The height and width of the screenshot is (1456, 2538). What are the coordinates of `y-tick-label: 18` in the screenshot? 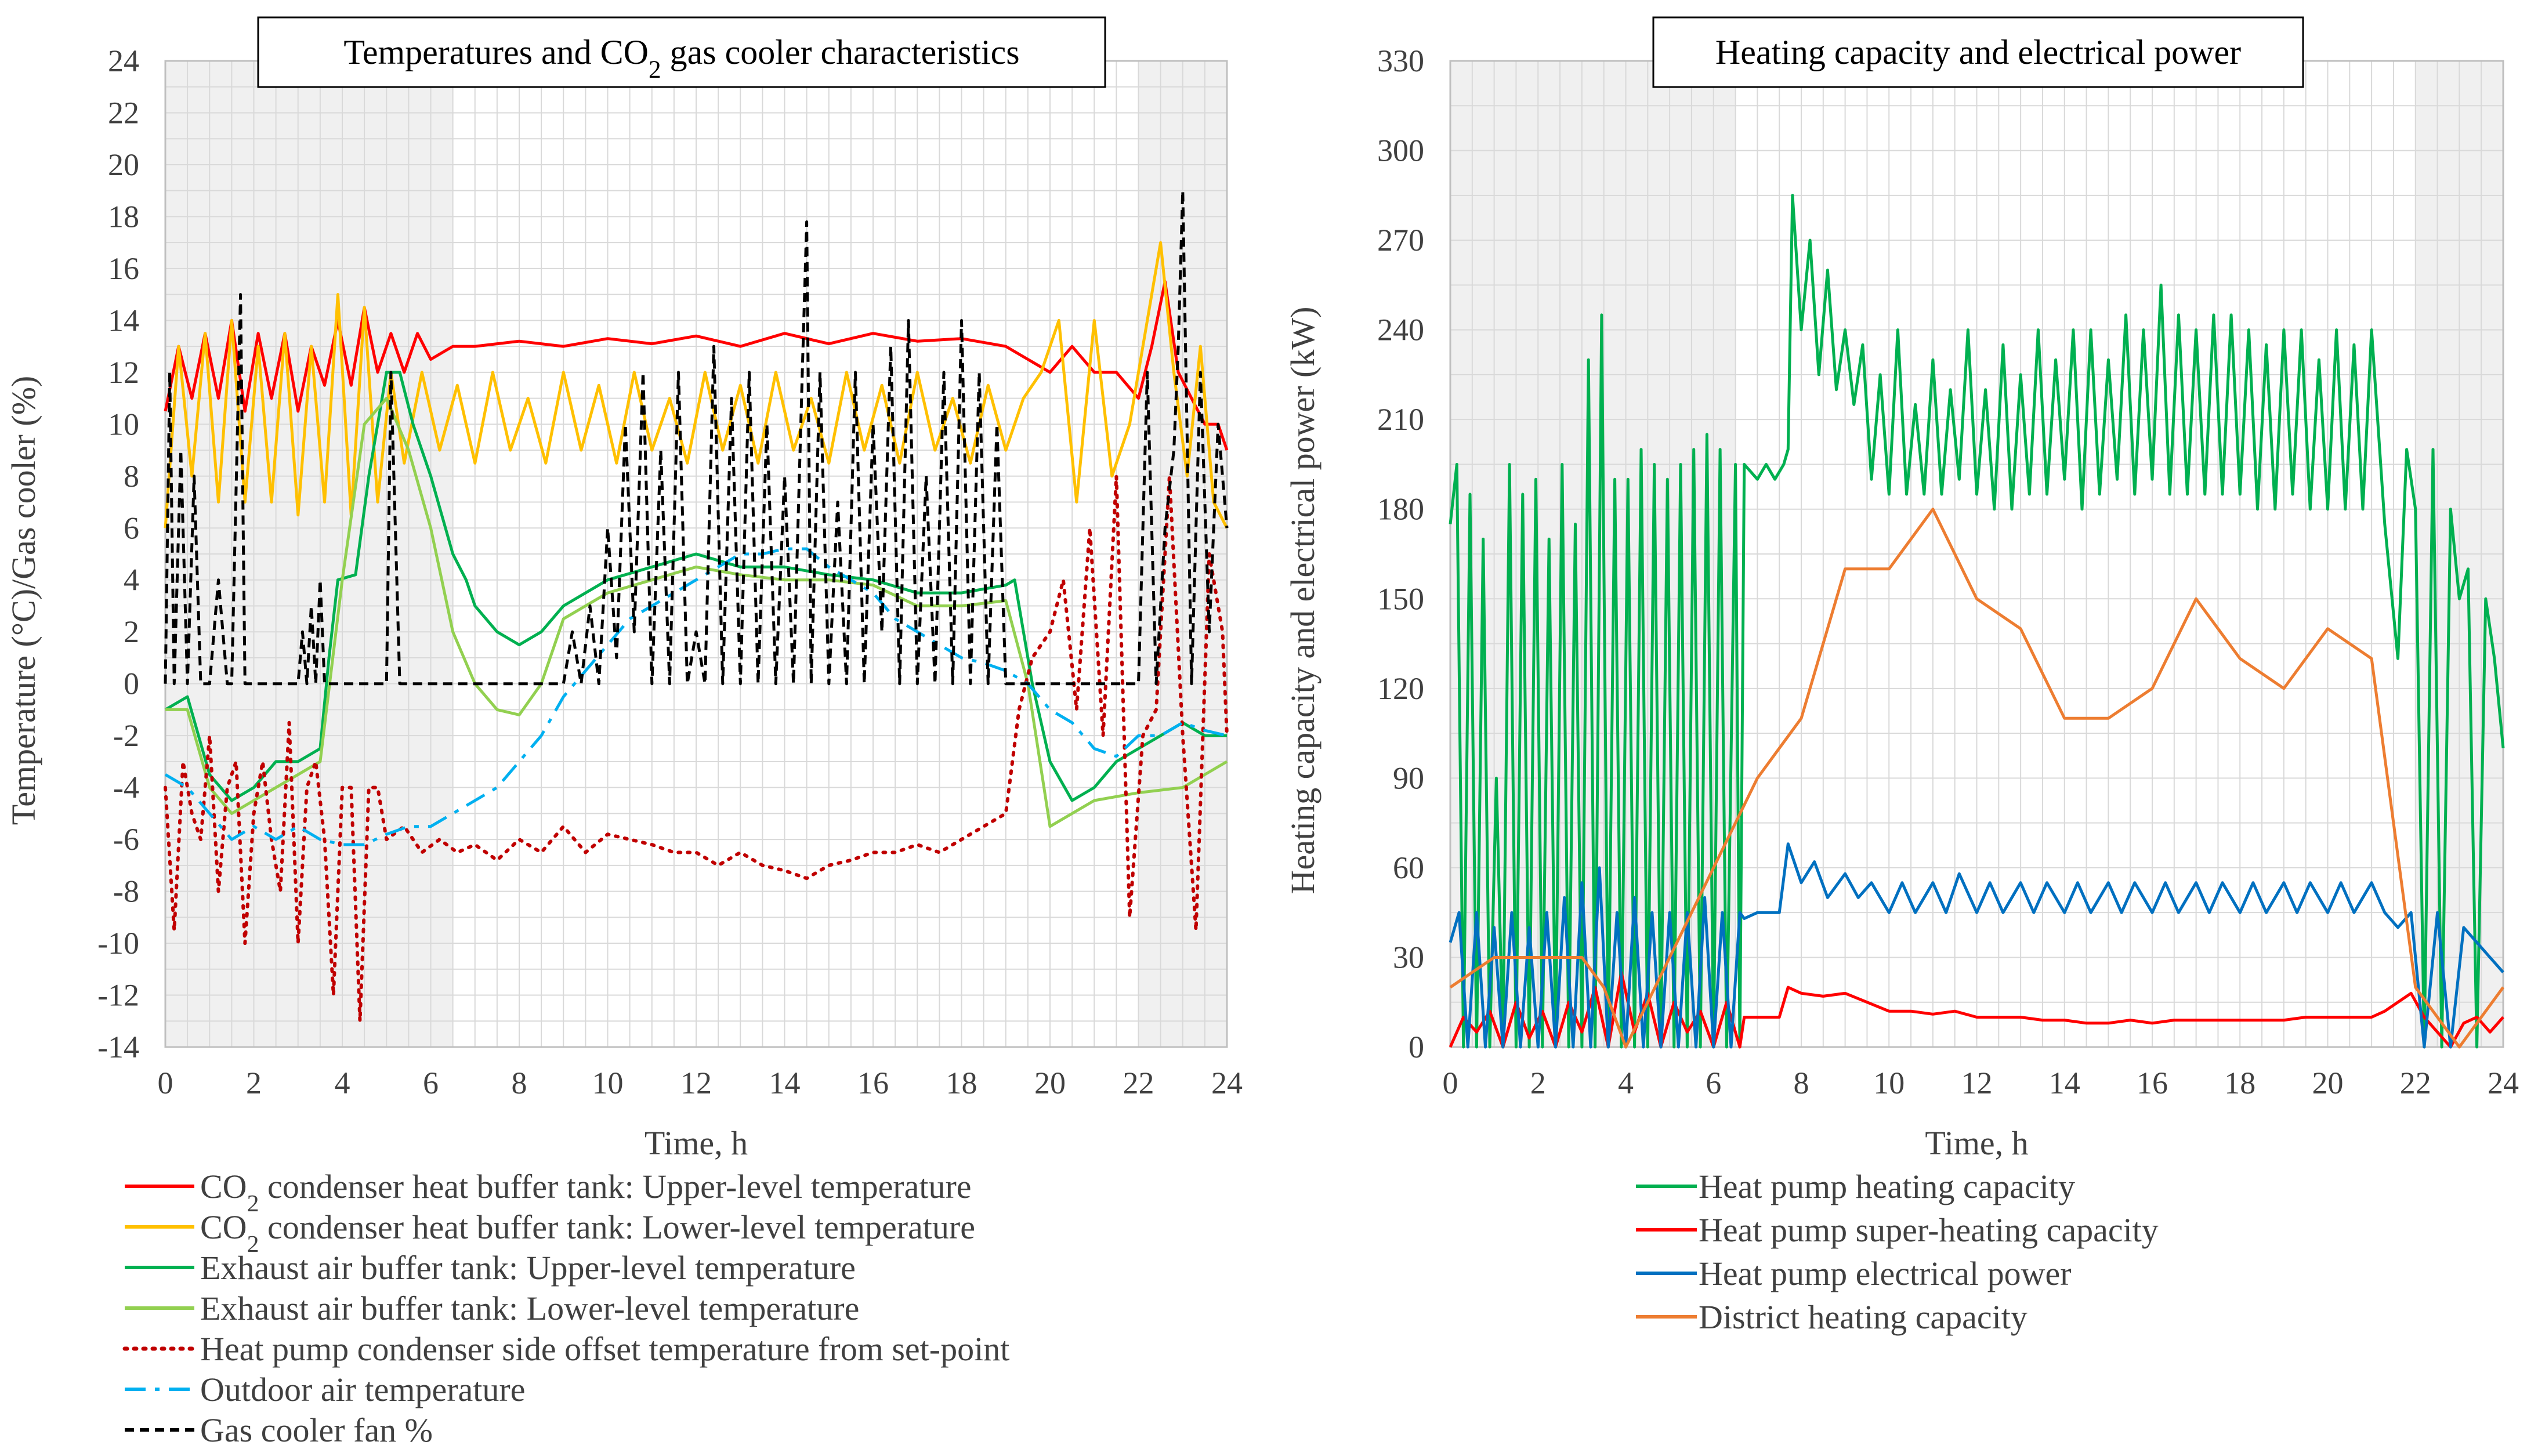 It's located at (123, 217).